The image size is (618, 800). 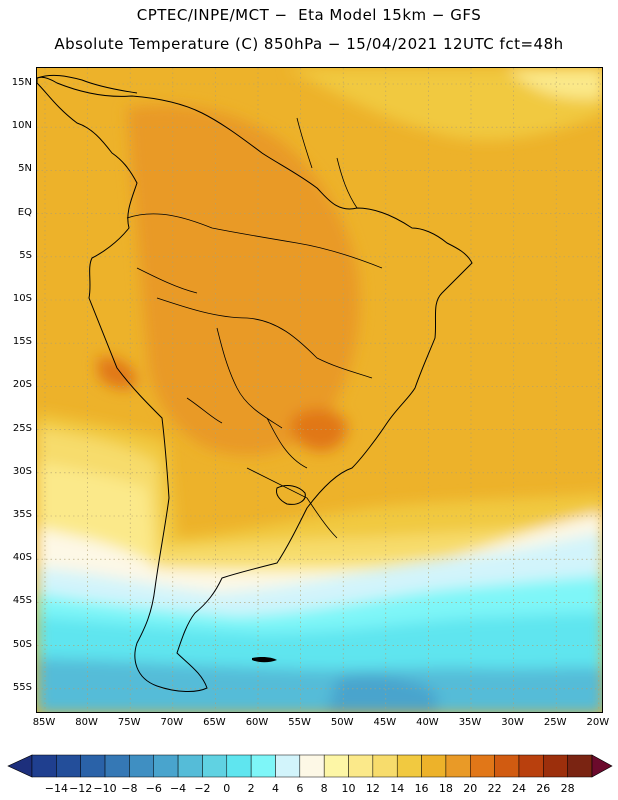 What do you see at coordinates (87, 84) in the screenshot?
I see `caribbean-coastline` at bounding box center [87, 84].